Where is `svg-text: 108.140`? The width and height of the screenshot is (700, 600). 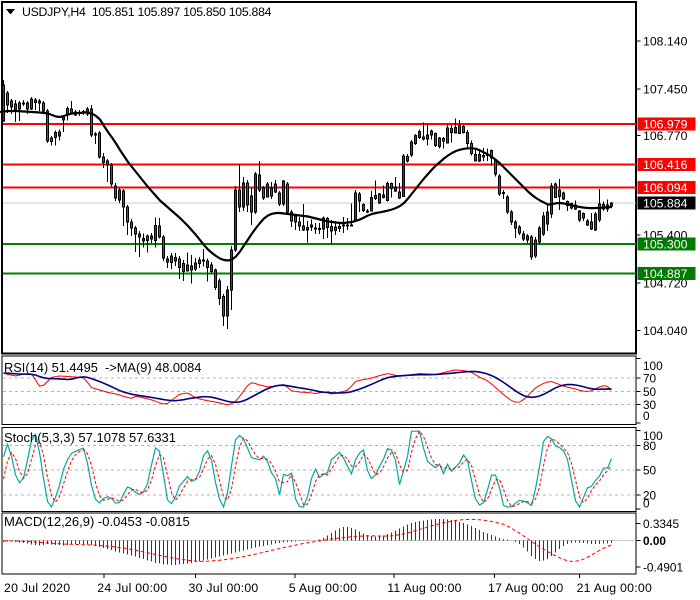 svg-text: 108.140 is located at coordinates (665, 42).